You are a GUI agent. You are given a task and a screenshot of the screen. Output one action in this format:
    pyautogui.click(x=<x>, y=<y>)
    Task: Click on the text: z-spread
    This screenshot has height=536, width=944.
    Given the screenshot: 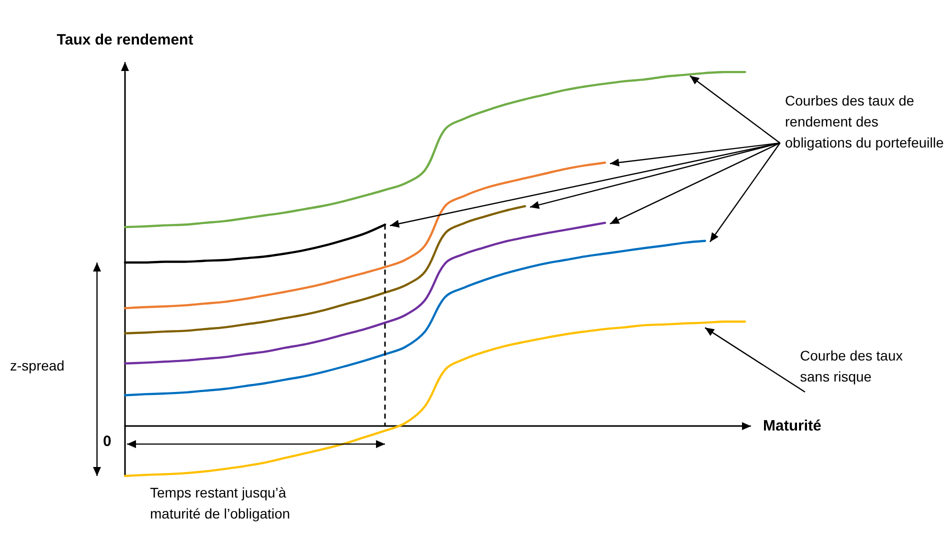 What is the action you would take?
    pyautogui.click(x=37, y=366)
    